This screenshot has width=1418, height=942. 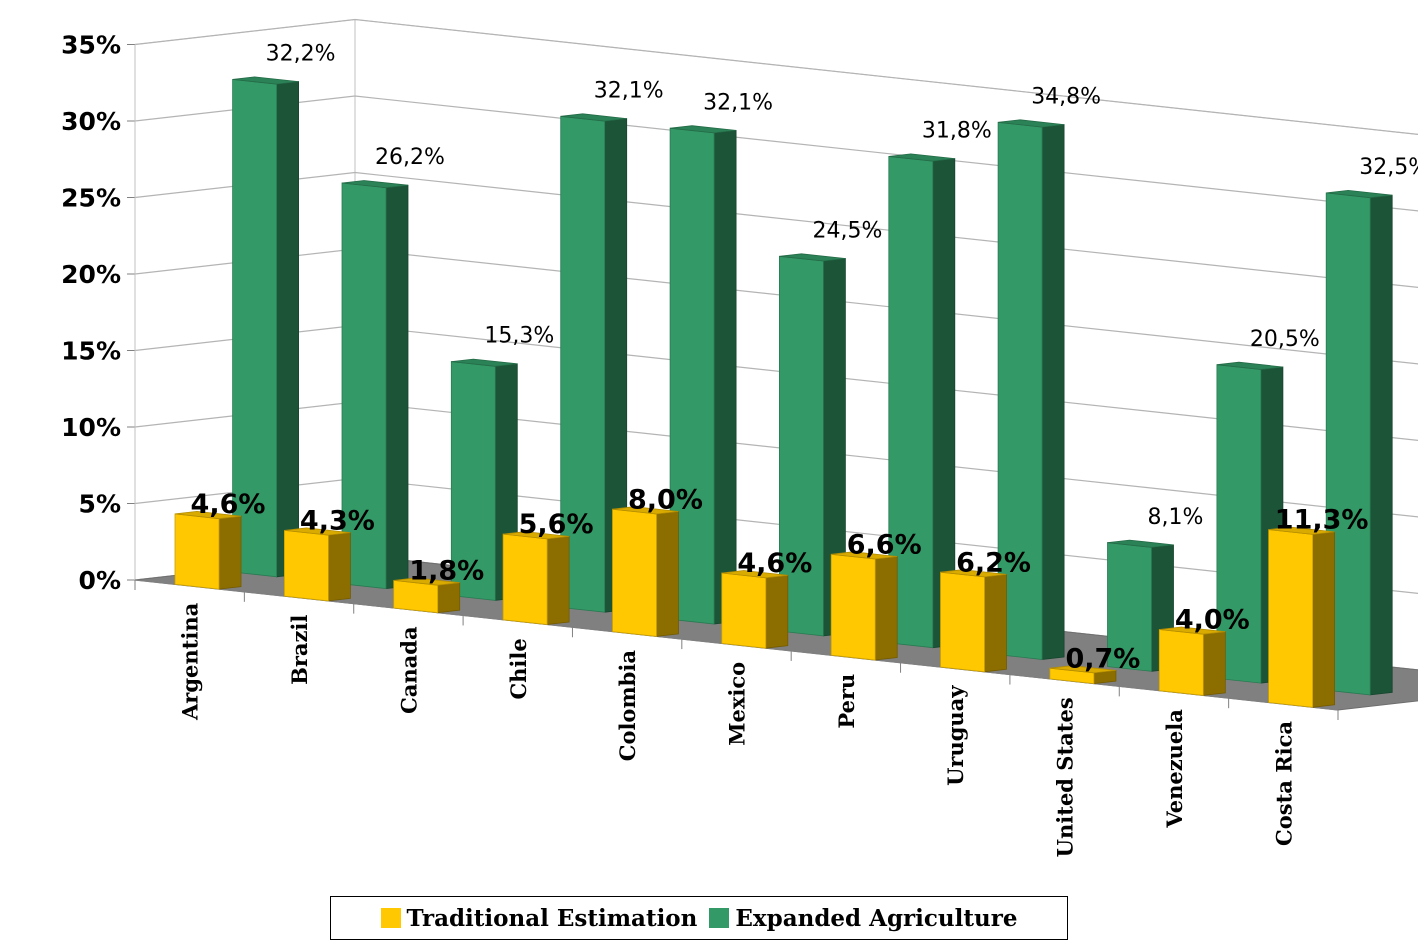 I want to click on data-label-expanded: 34,8%, so click(x=1066, y=96).